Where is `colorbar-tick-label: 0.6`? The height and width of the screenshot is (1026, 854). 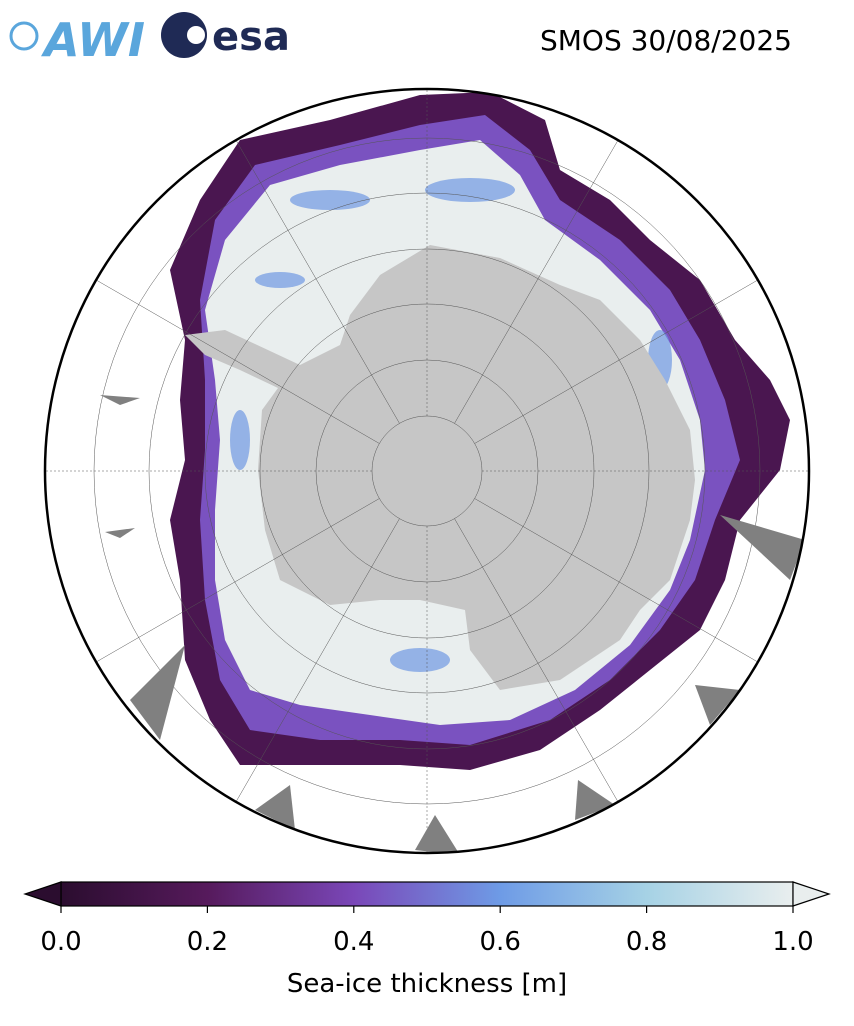 colorbar-tick-label: 0.6 is located at coordinates (500, 942).